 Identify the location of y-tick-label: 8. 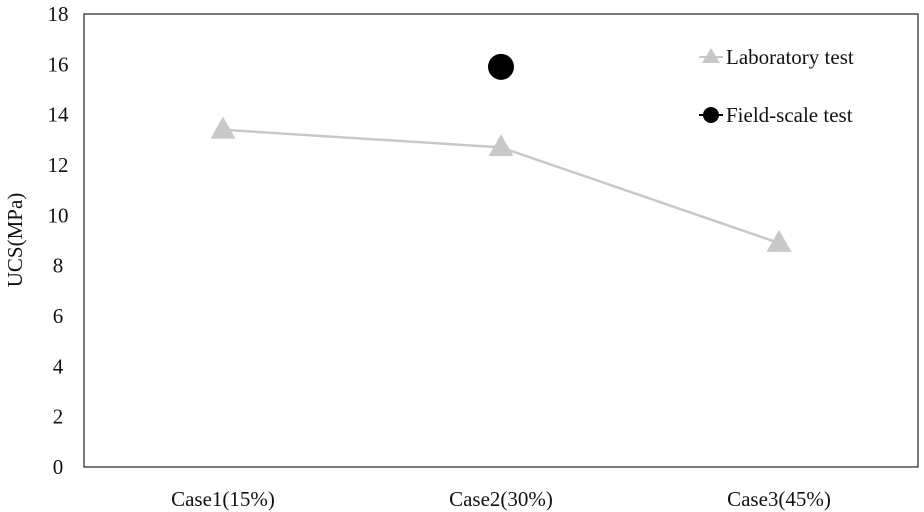
(58, 266).